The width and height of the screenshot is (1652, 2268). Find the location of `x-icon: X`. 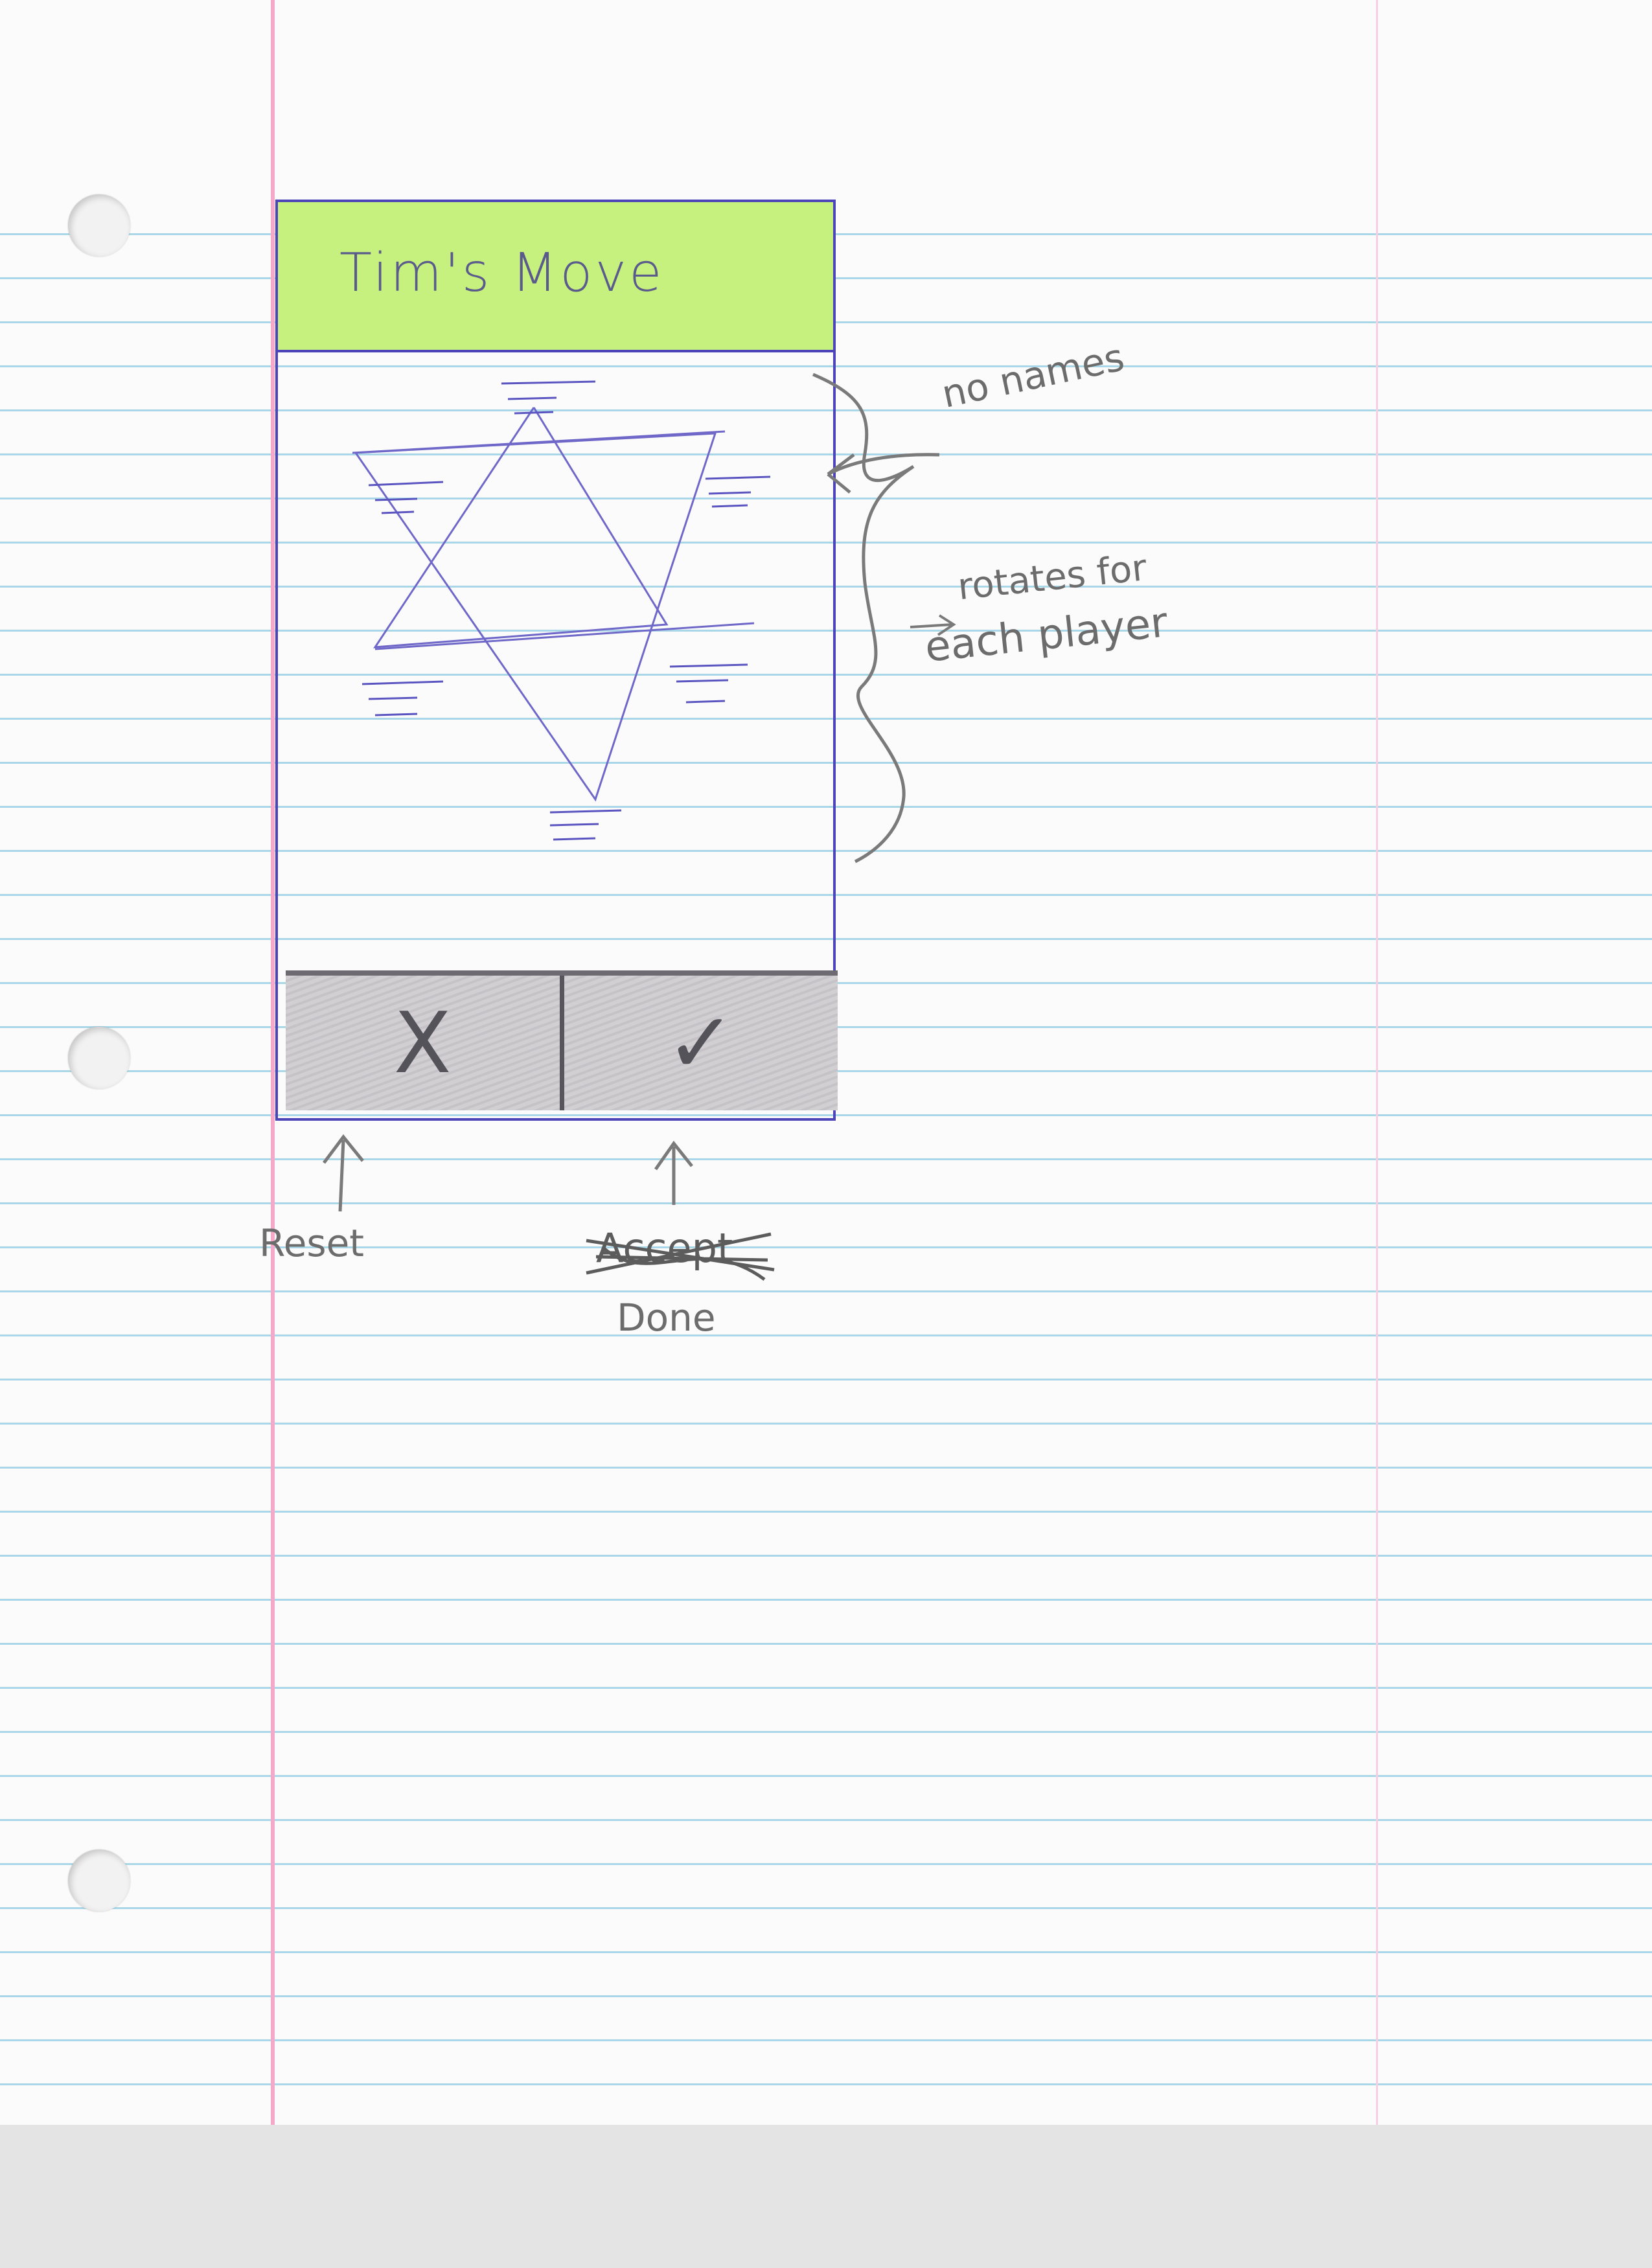

x-icon: X is located at coordinates (422, 1043).